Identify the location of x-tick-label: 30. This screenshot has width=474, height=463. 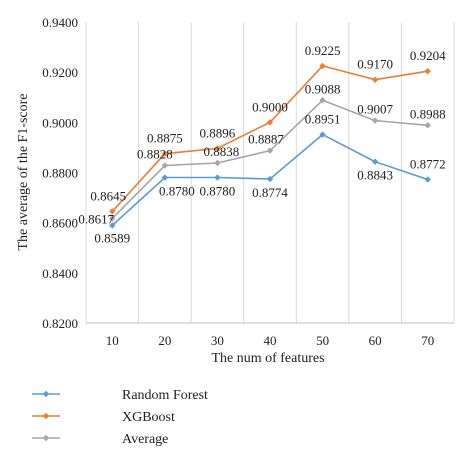
(217, 340).